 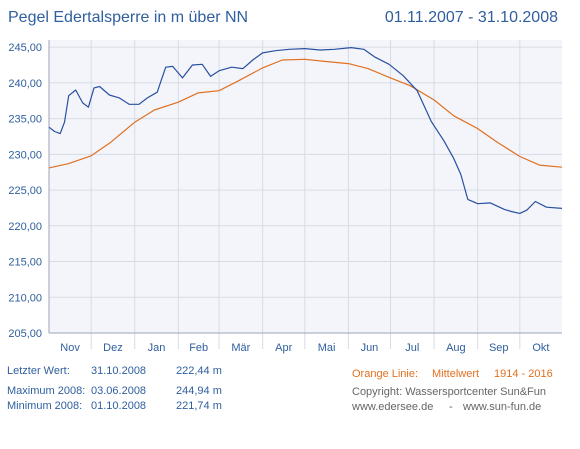 I want to click on stat-max-value: 244,94 m, so click(x=199, y=391).